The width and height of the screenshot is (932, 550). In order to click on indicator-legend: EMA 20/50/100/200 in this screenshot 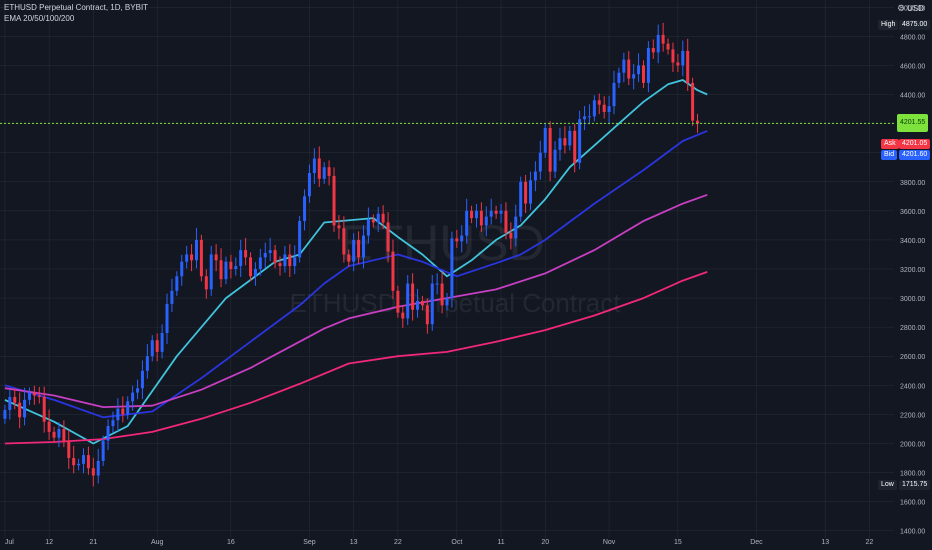, I will do `click(39, 18)`.